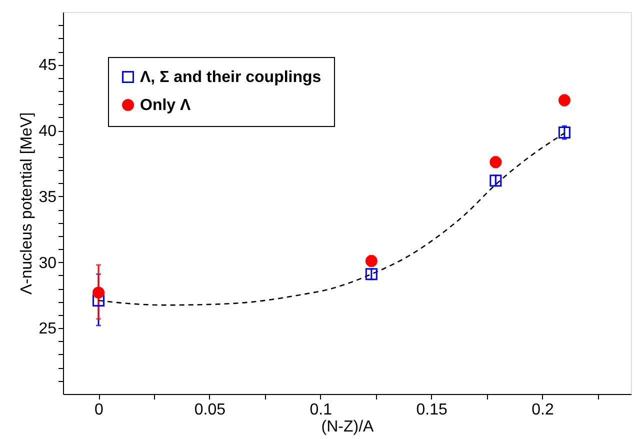  What do you see at coordinates (432, 410) in the screenshot?
I see `x-tick-label: 0.15` at bounding box center [432, 410].